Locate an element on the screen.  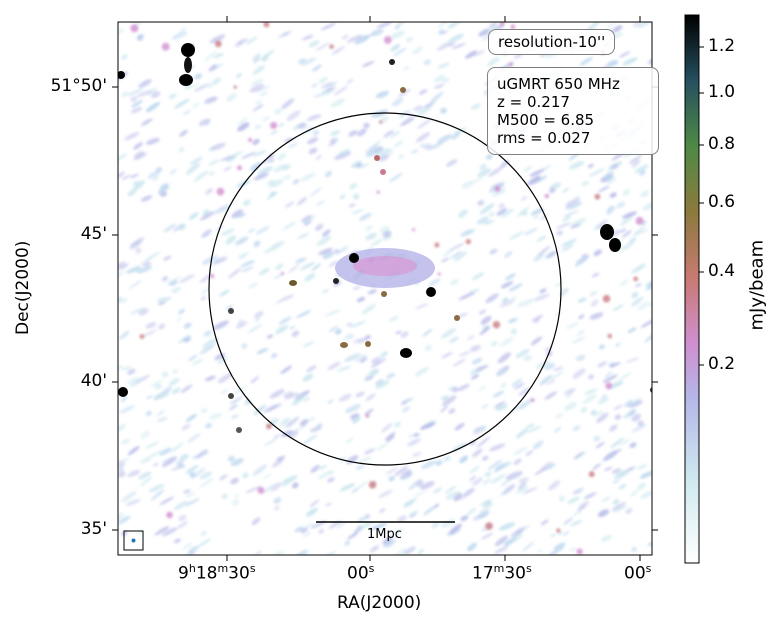
beam-box is located at coordinates (133, 540).